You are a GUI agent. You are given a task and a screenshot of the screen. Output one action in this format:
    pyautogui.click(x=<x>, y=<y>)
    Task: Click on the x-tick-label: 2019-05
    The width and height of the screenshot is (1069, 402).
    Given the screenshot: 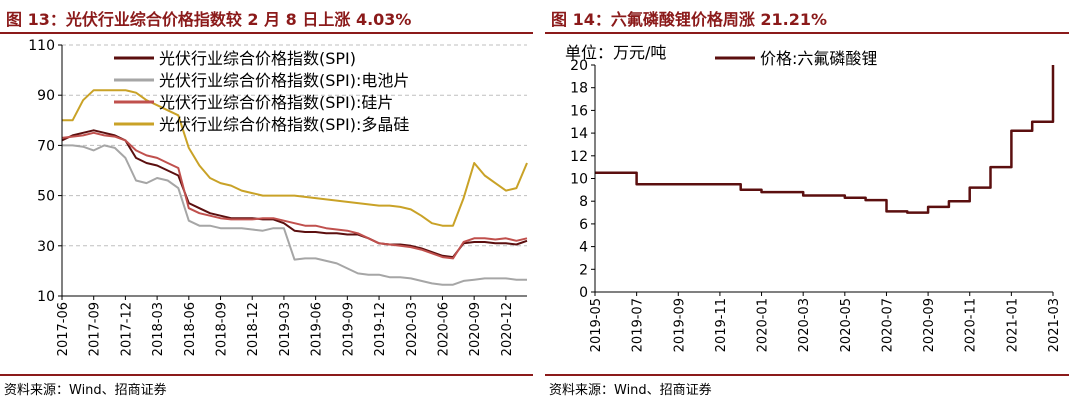 What is the action you would take?
    pyautogui.click(x=596, y=325)
    